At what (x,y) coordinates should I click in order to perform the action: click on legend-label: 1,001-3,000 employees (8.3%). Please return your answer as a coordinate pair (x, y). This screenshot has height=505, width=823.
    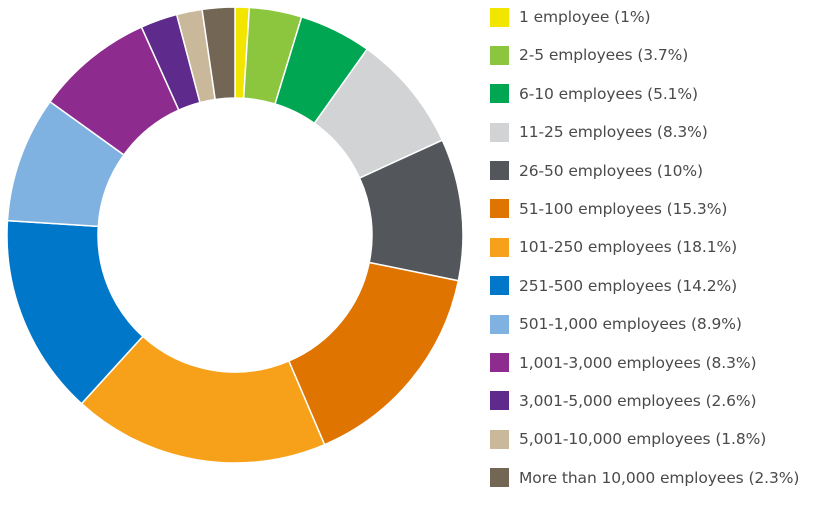
    Looking at the image, I should click on (638, 362).